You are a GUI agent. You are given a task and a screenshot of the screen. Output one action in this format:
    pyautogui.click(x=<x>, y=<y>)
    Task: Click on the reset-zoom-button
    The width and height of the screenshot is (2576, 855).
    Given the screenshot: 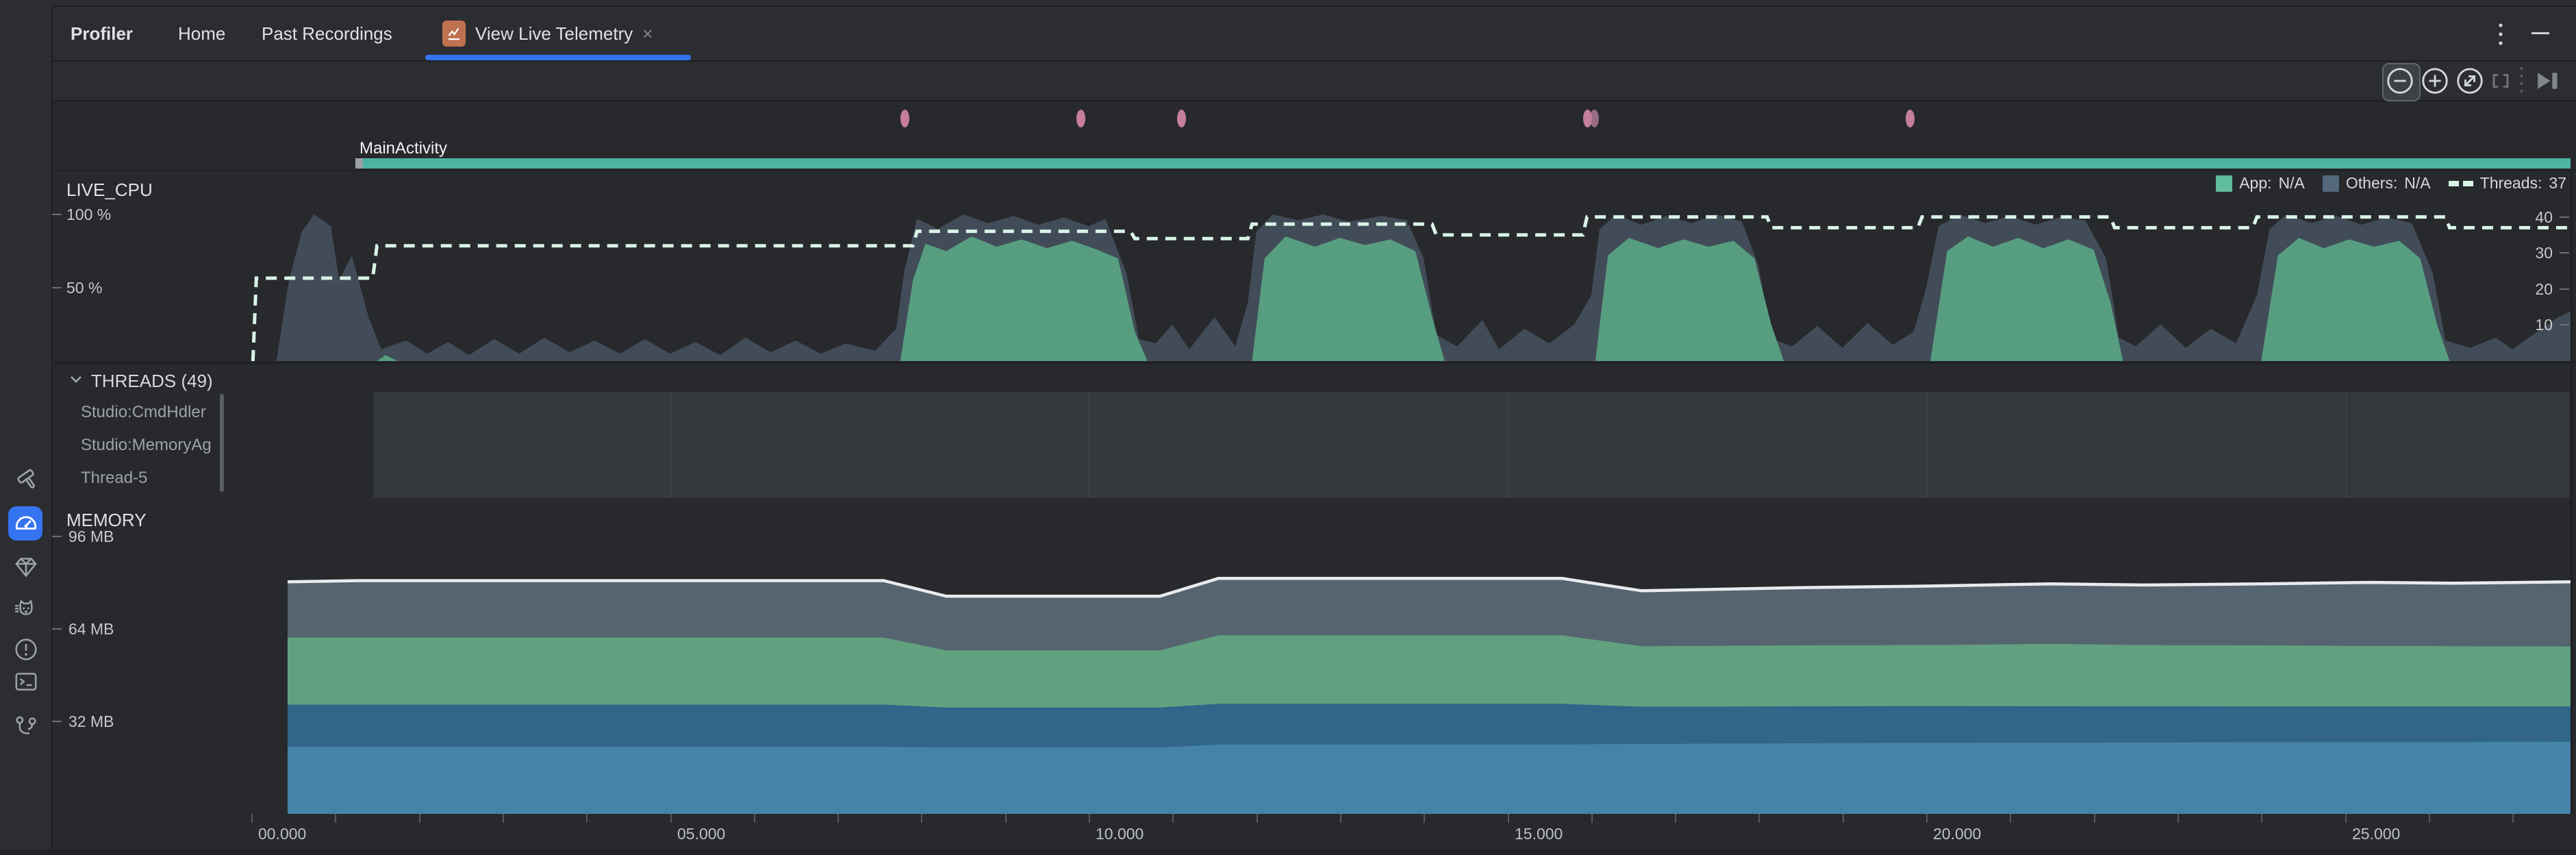 What is the action you would take?
    pyautogui.click(x=2470, y=81)
    